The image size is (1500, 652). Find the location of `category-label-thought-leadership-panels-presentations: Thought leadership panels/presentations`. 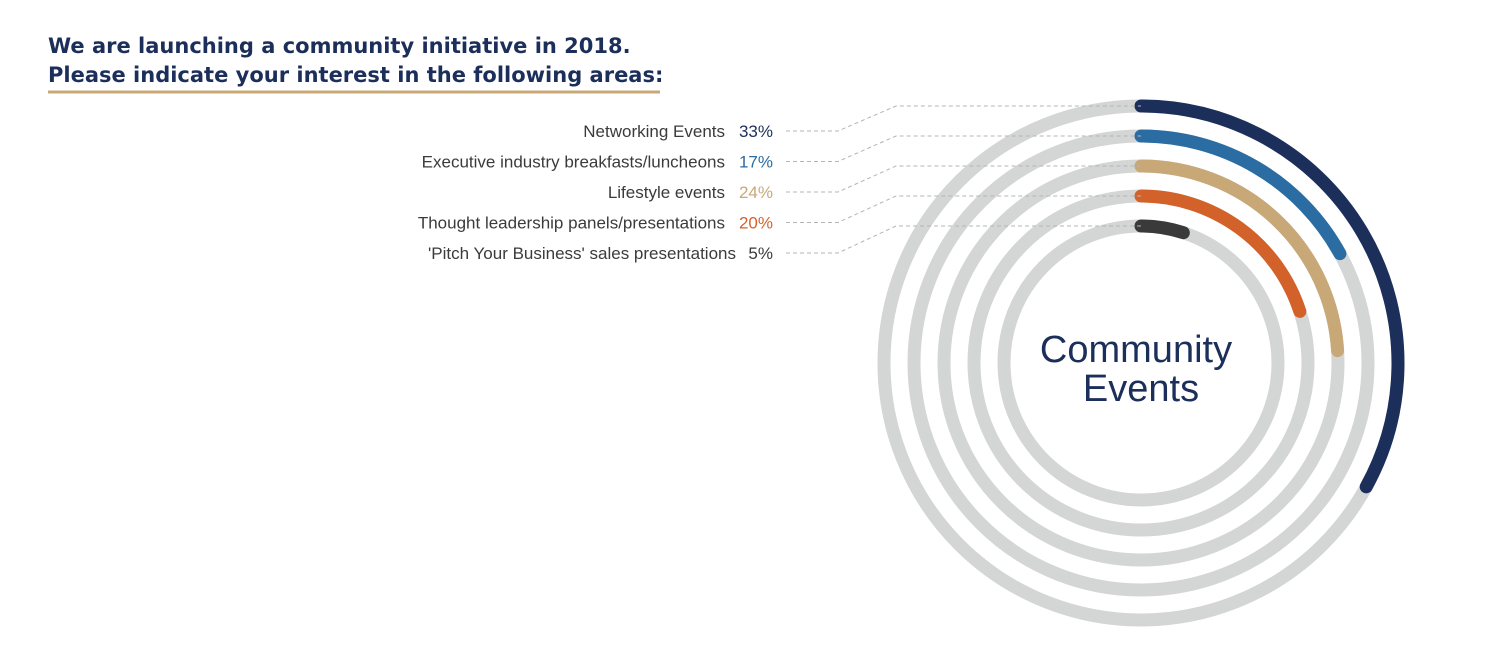

category-label-thought-leadership-panels-presentations: Thought leadership panels/presentations is located at coordinates (571, 223).